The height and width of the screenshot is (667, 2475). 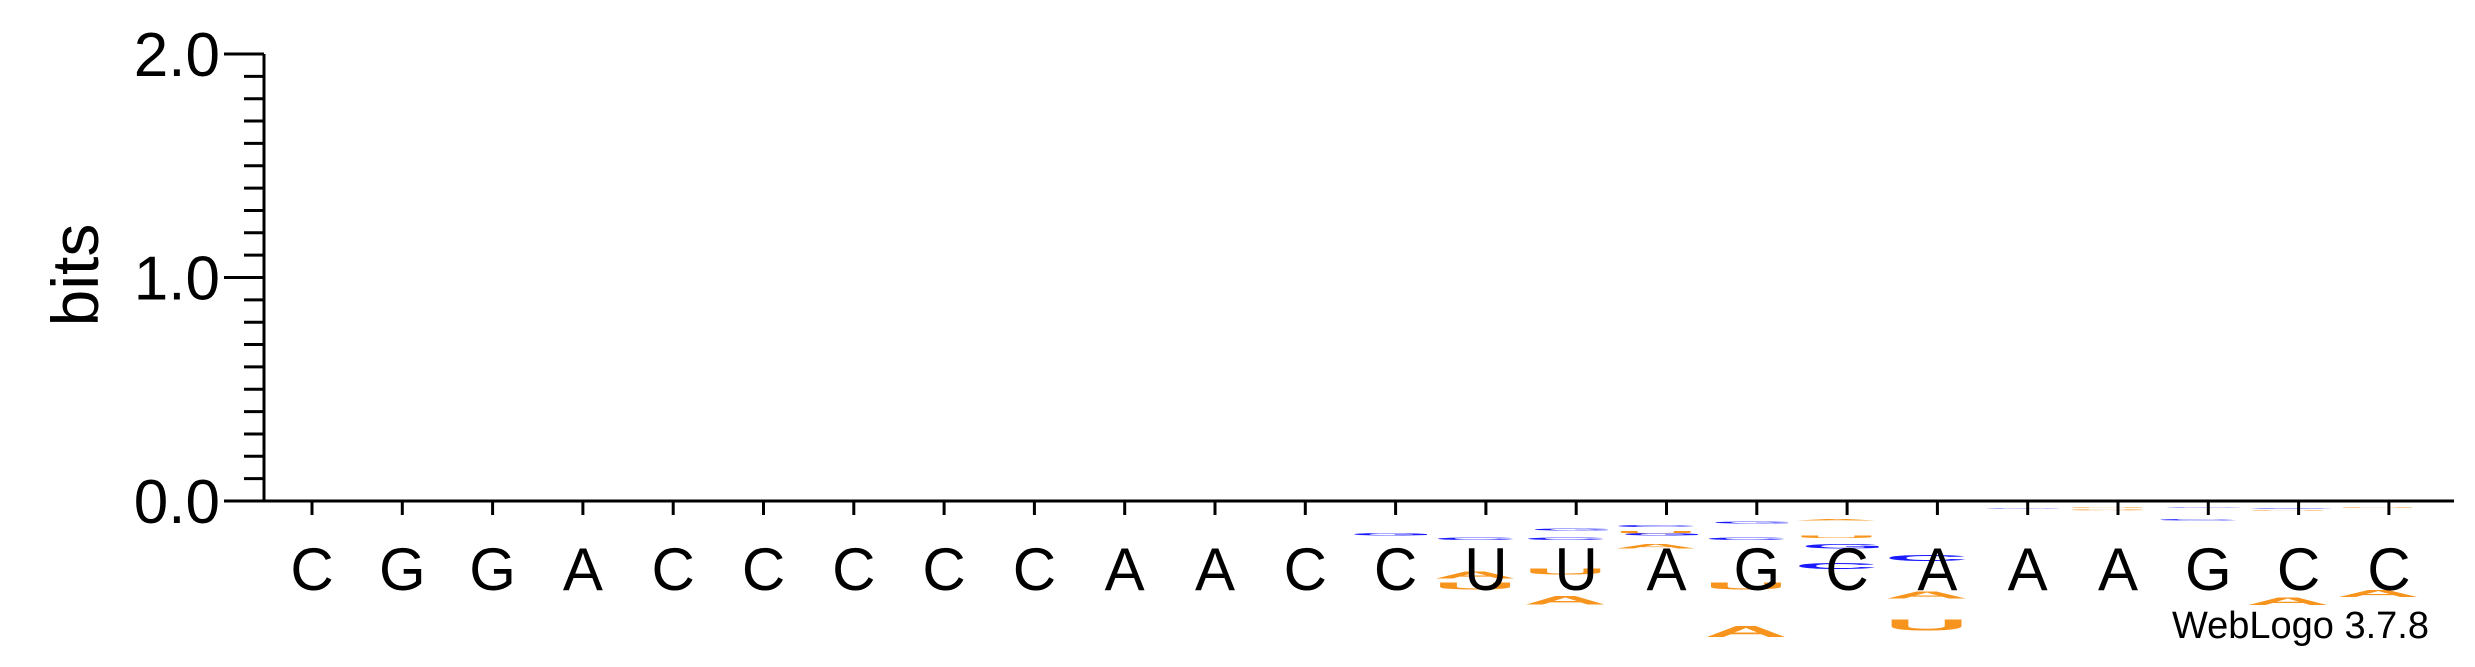 What do you see at coordinates (177, 502) in the screenshot?
I see `y-tick-label: 0.0` at bounding box center [177, 502].